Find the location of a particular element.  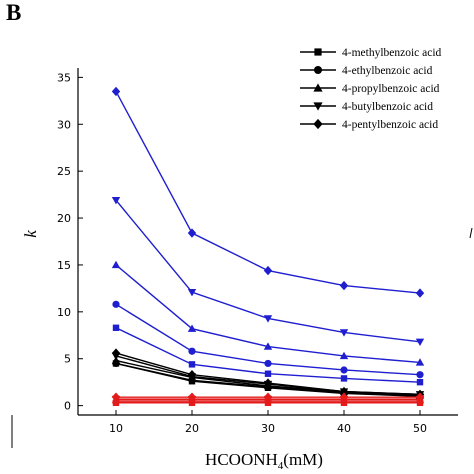

legend-item: 4-pentylbenzoic acid is located at coordinates (369, 124).